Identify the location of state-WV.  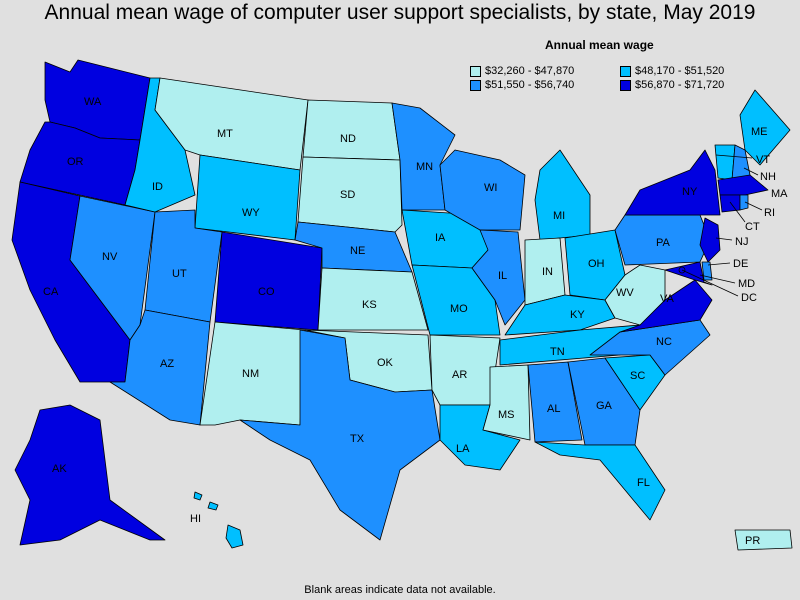
(635, 295).